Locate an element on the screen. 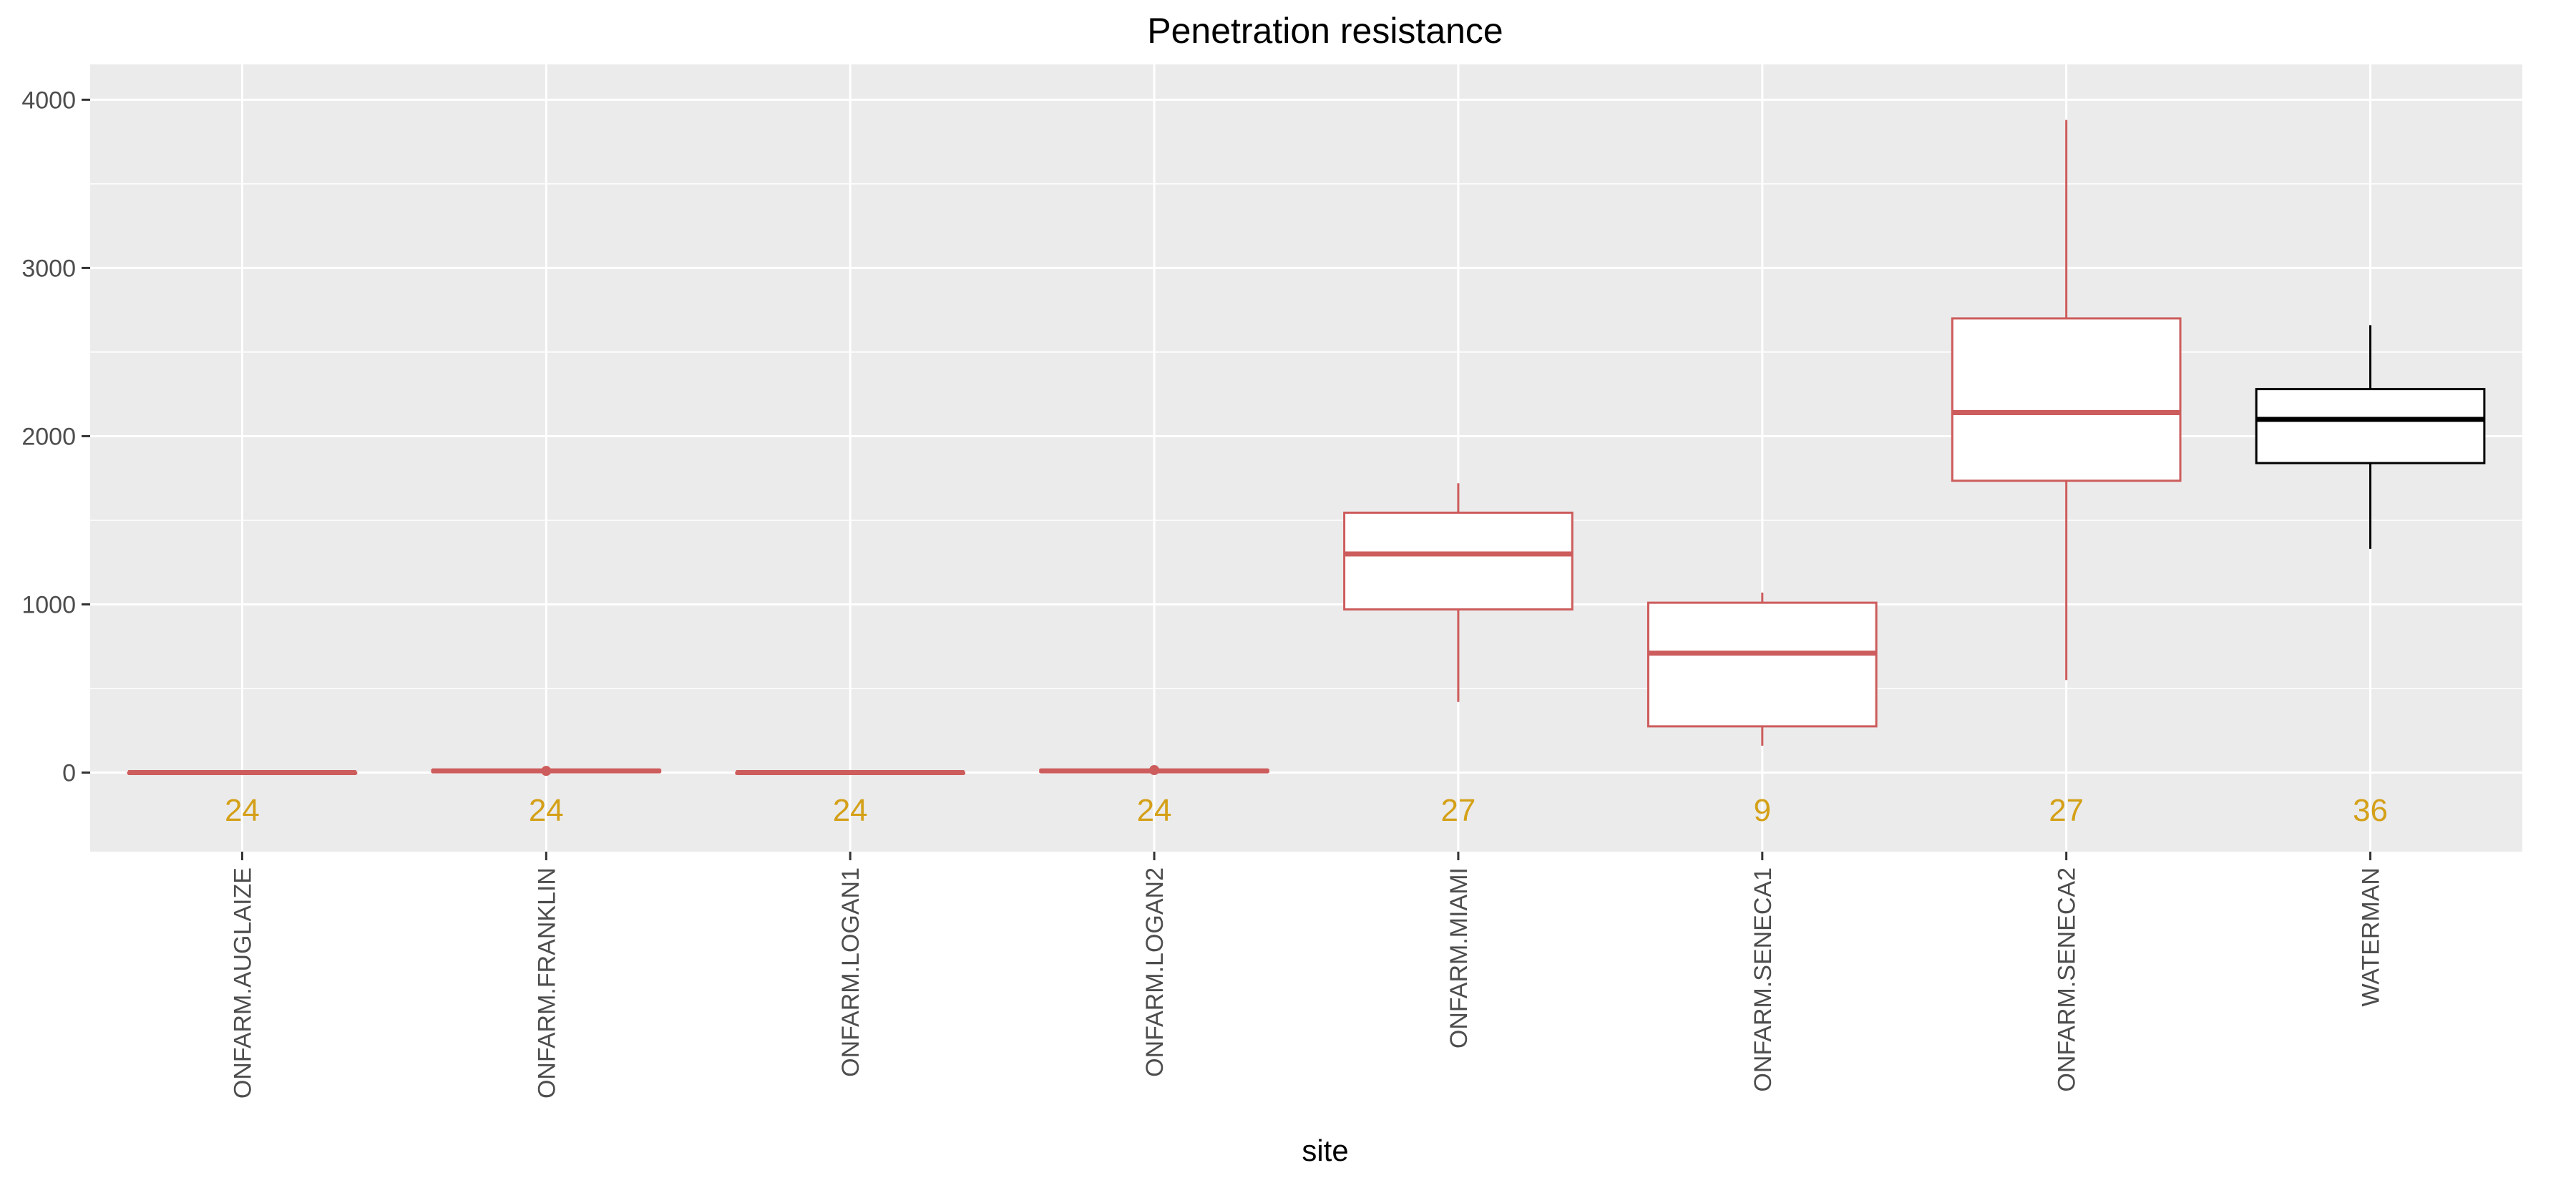 Image resolution: width=2576 pixels, height=1178 pixels. count-label: 36 is located at coordinates (2370, 811).